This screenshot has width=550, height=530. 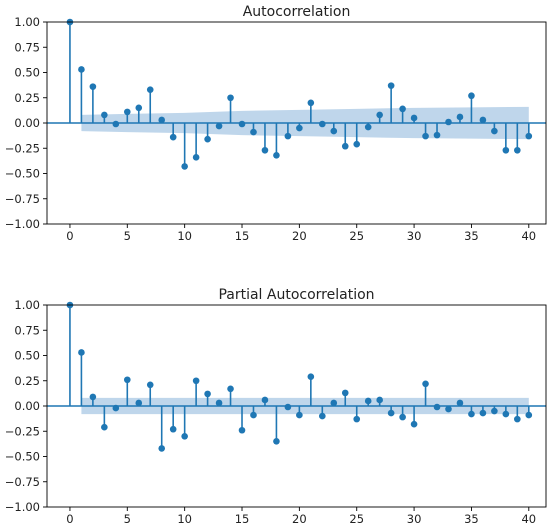 What do you see at coordinates (296, 295) in the screenshot?
I see `pacf-title: Partial Autocorrelation` at bounding box center [296, 295].